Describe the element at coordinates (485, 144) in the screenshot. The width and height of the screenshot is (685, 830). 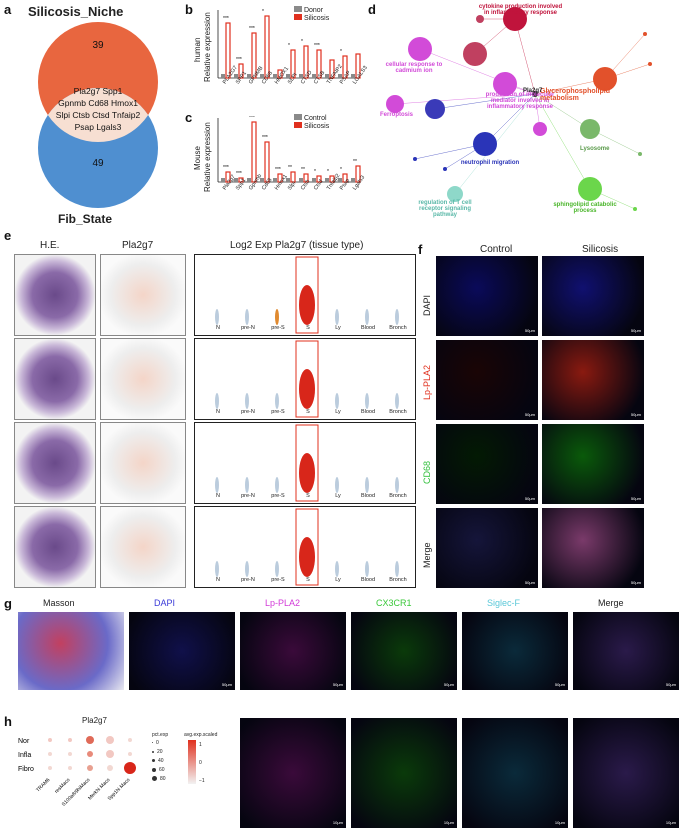
I see `hub-neutrophil` at that location.